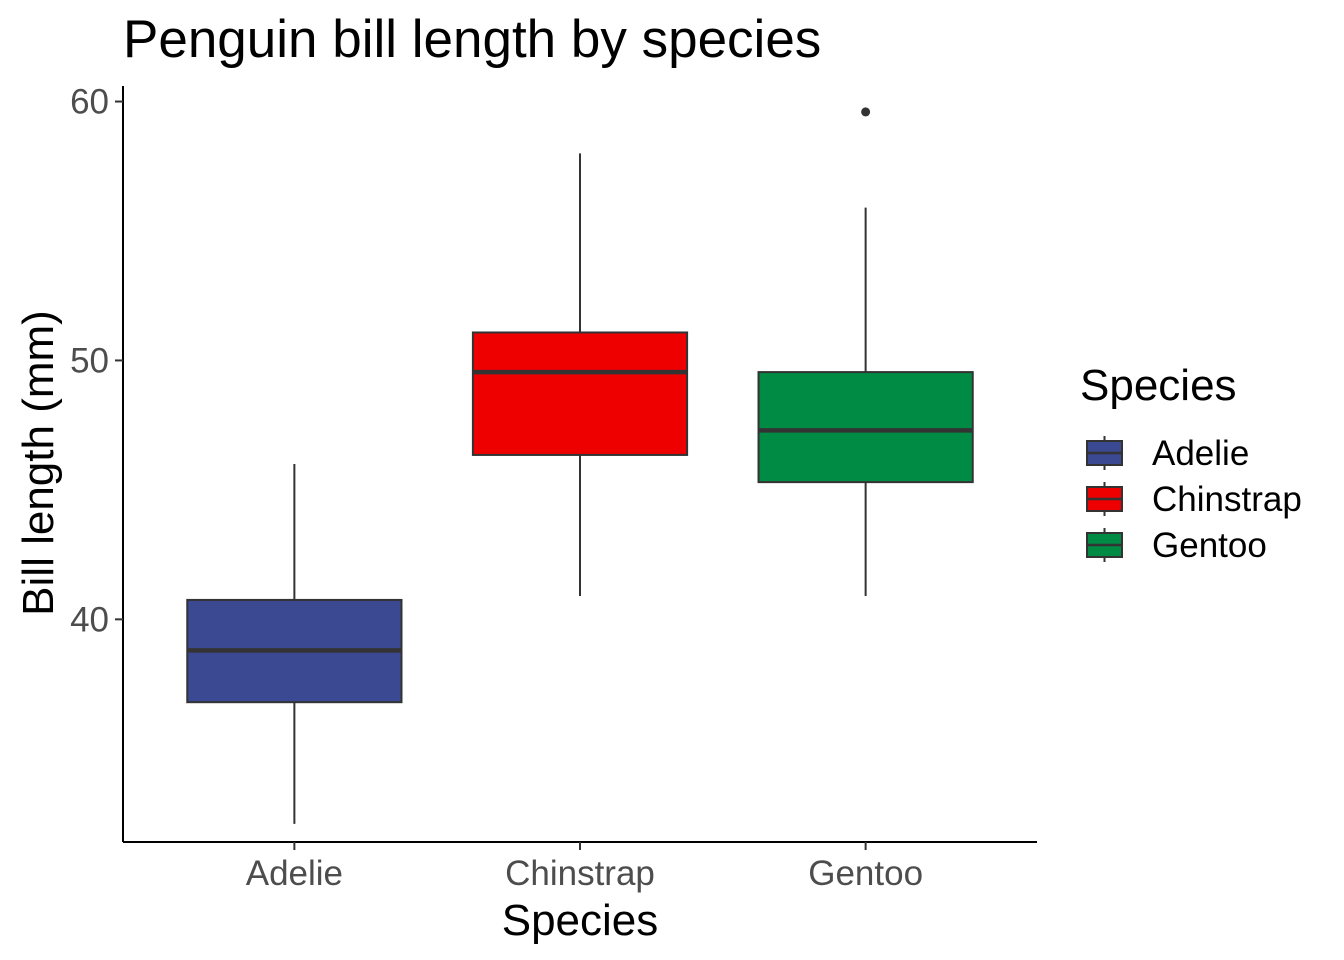 This screenshot has width=1344, height=960. I want to click on legend: Species Adelie Chinstrap Gentoo, so click(1191, 463).